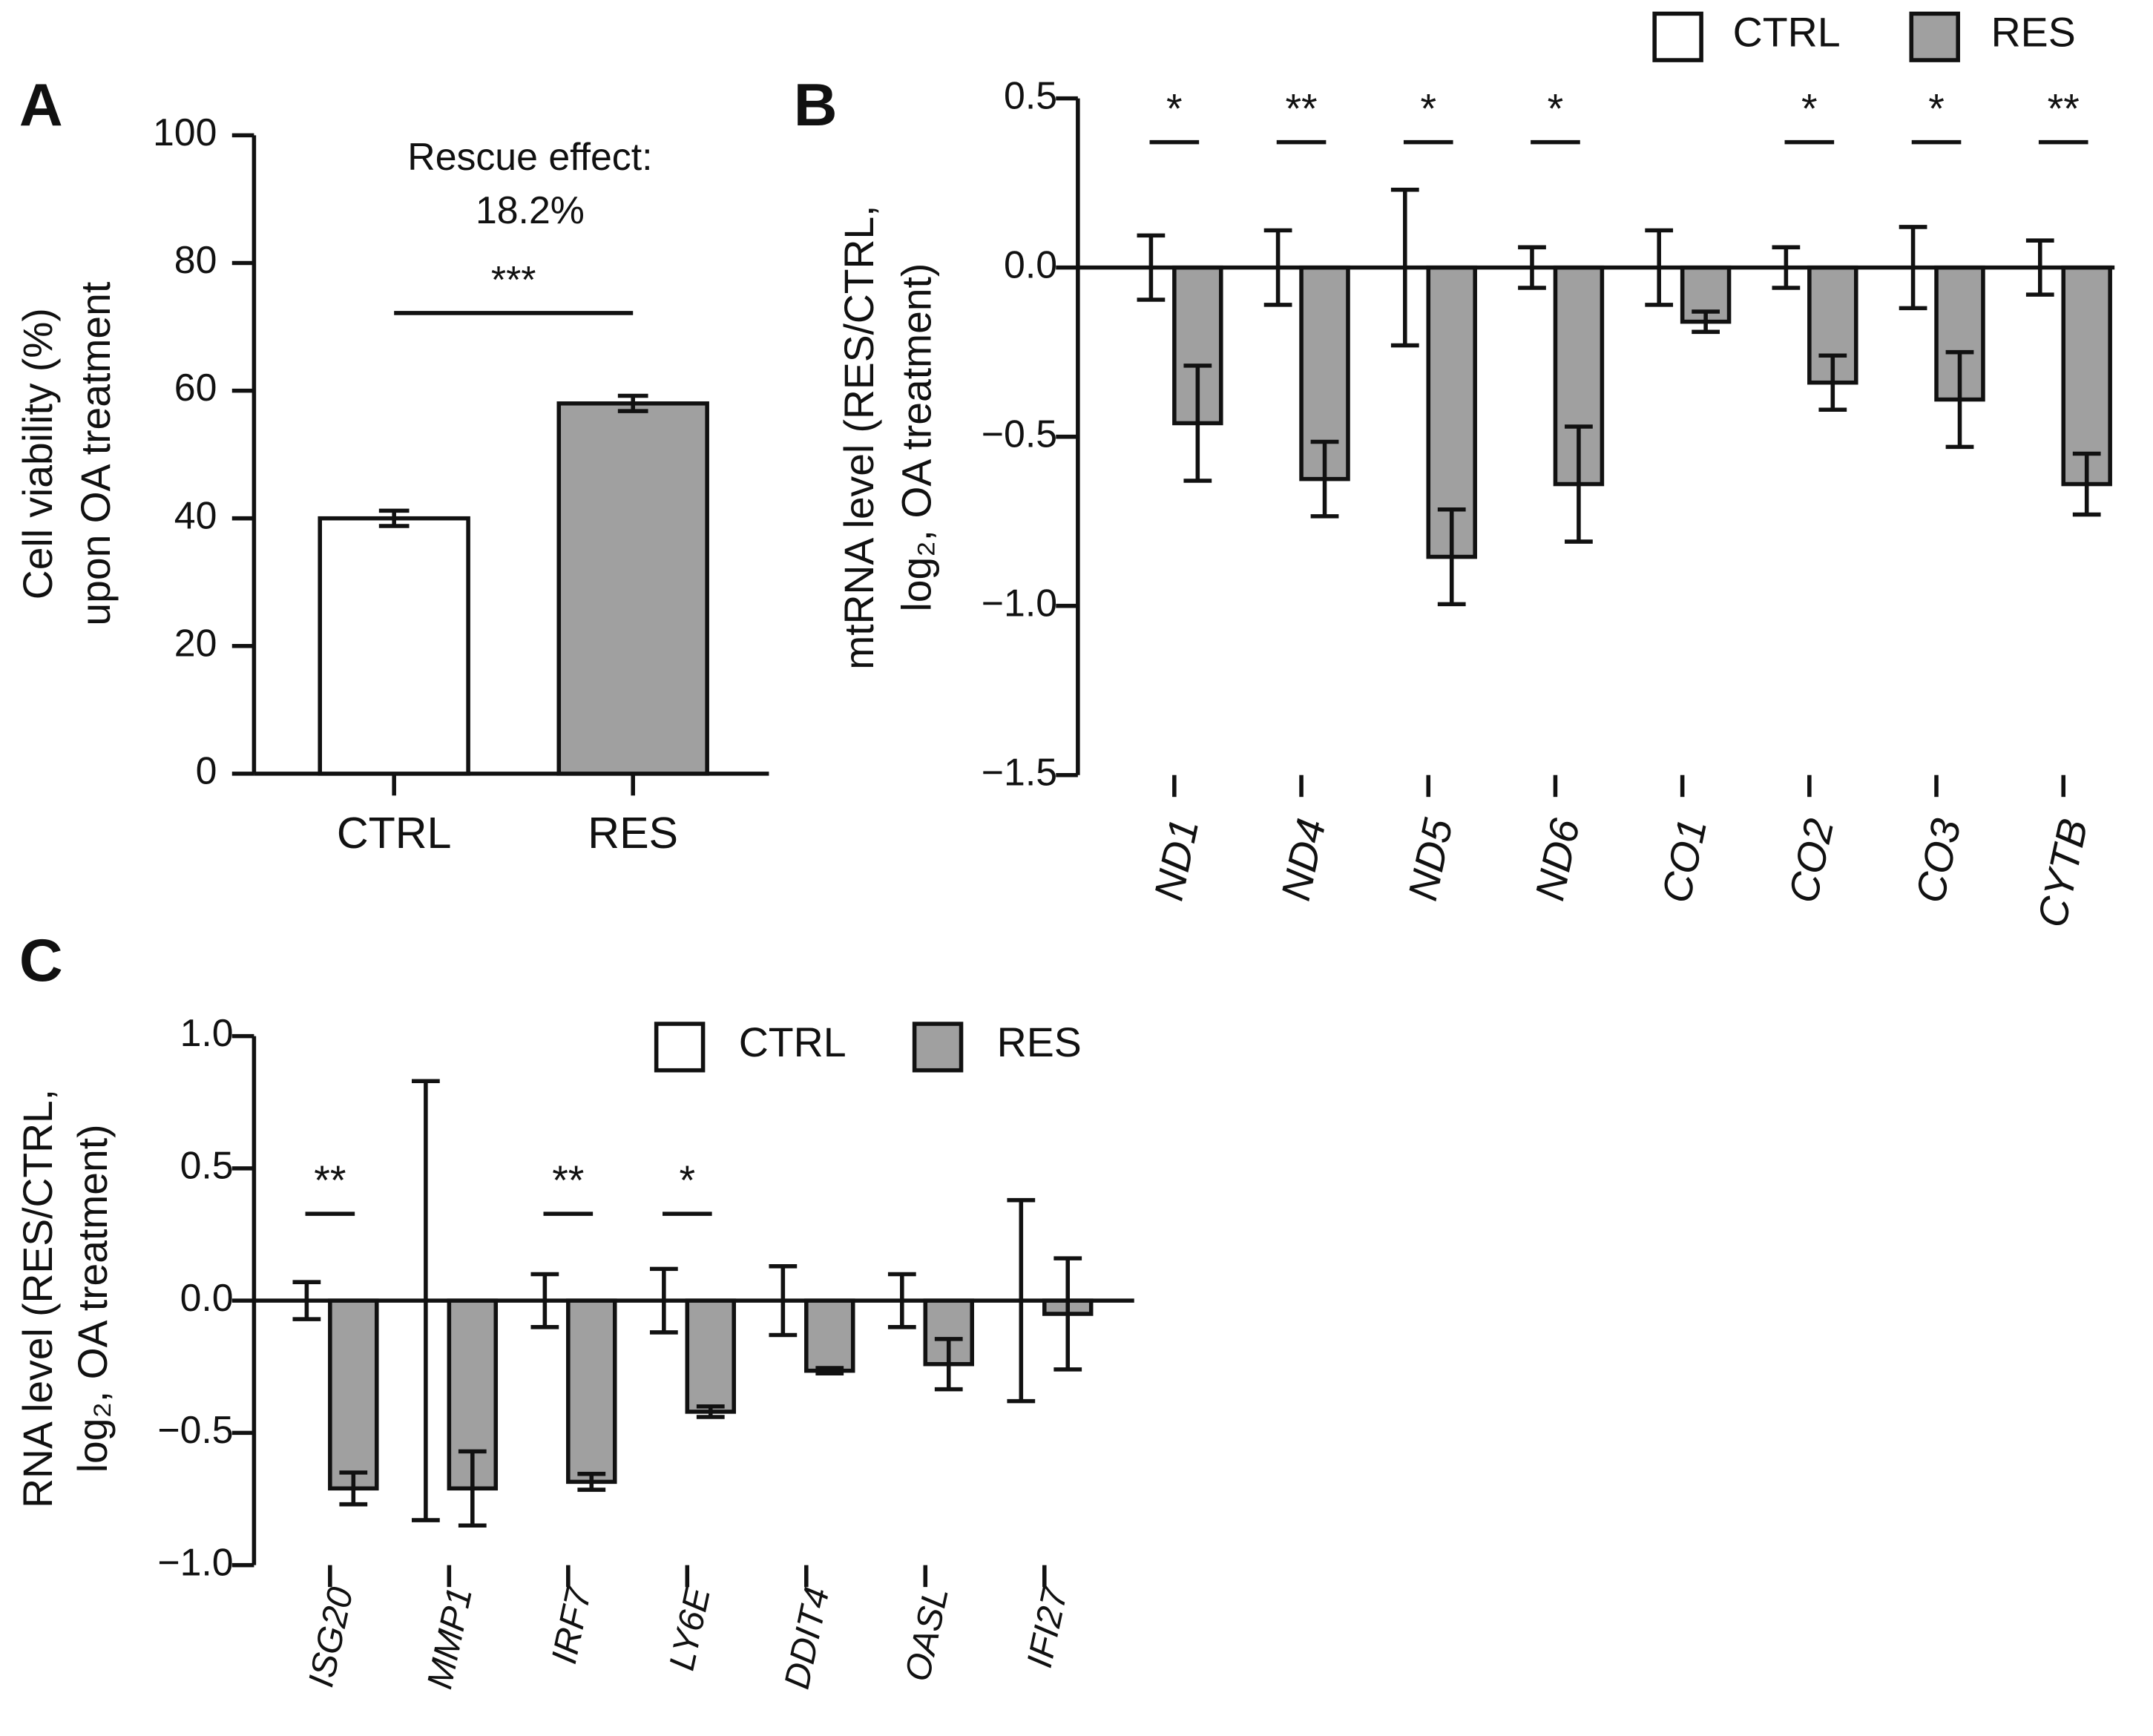 The width and height of the screenshot is (2153, 1736). What do you see at coordinates (207, 771) in the screenshot?
I see `y-tick-label: 0` at bounding box center [207, 771].